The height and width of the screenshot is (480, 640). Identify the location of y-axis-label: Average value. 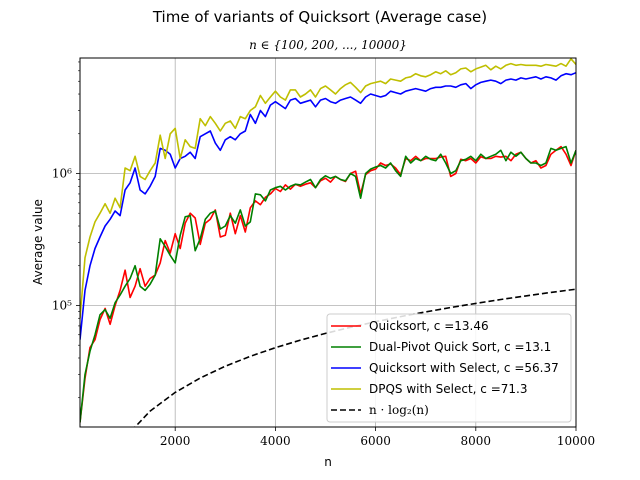
(38, 242).